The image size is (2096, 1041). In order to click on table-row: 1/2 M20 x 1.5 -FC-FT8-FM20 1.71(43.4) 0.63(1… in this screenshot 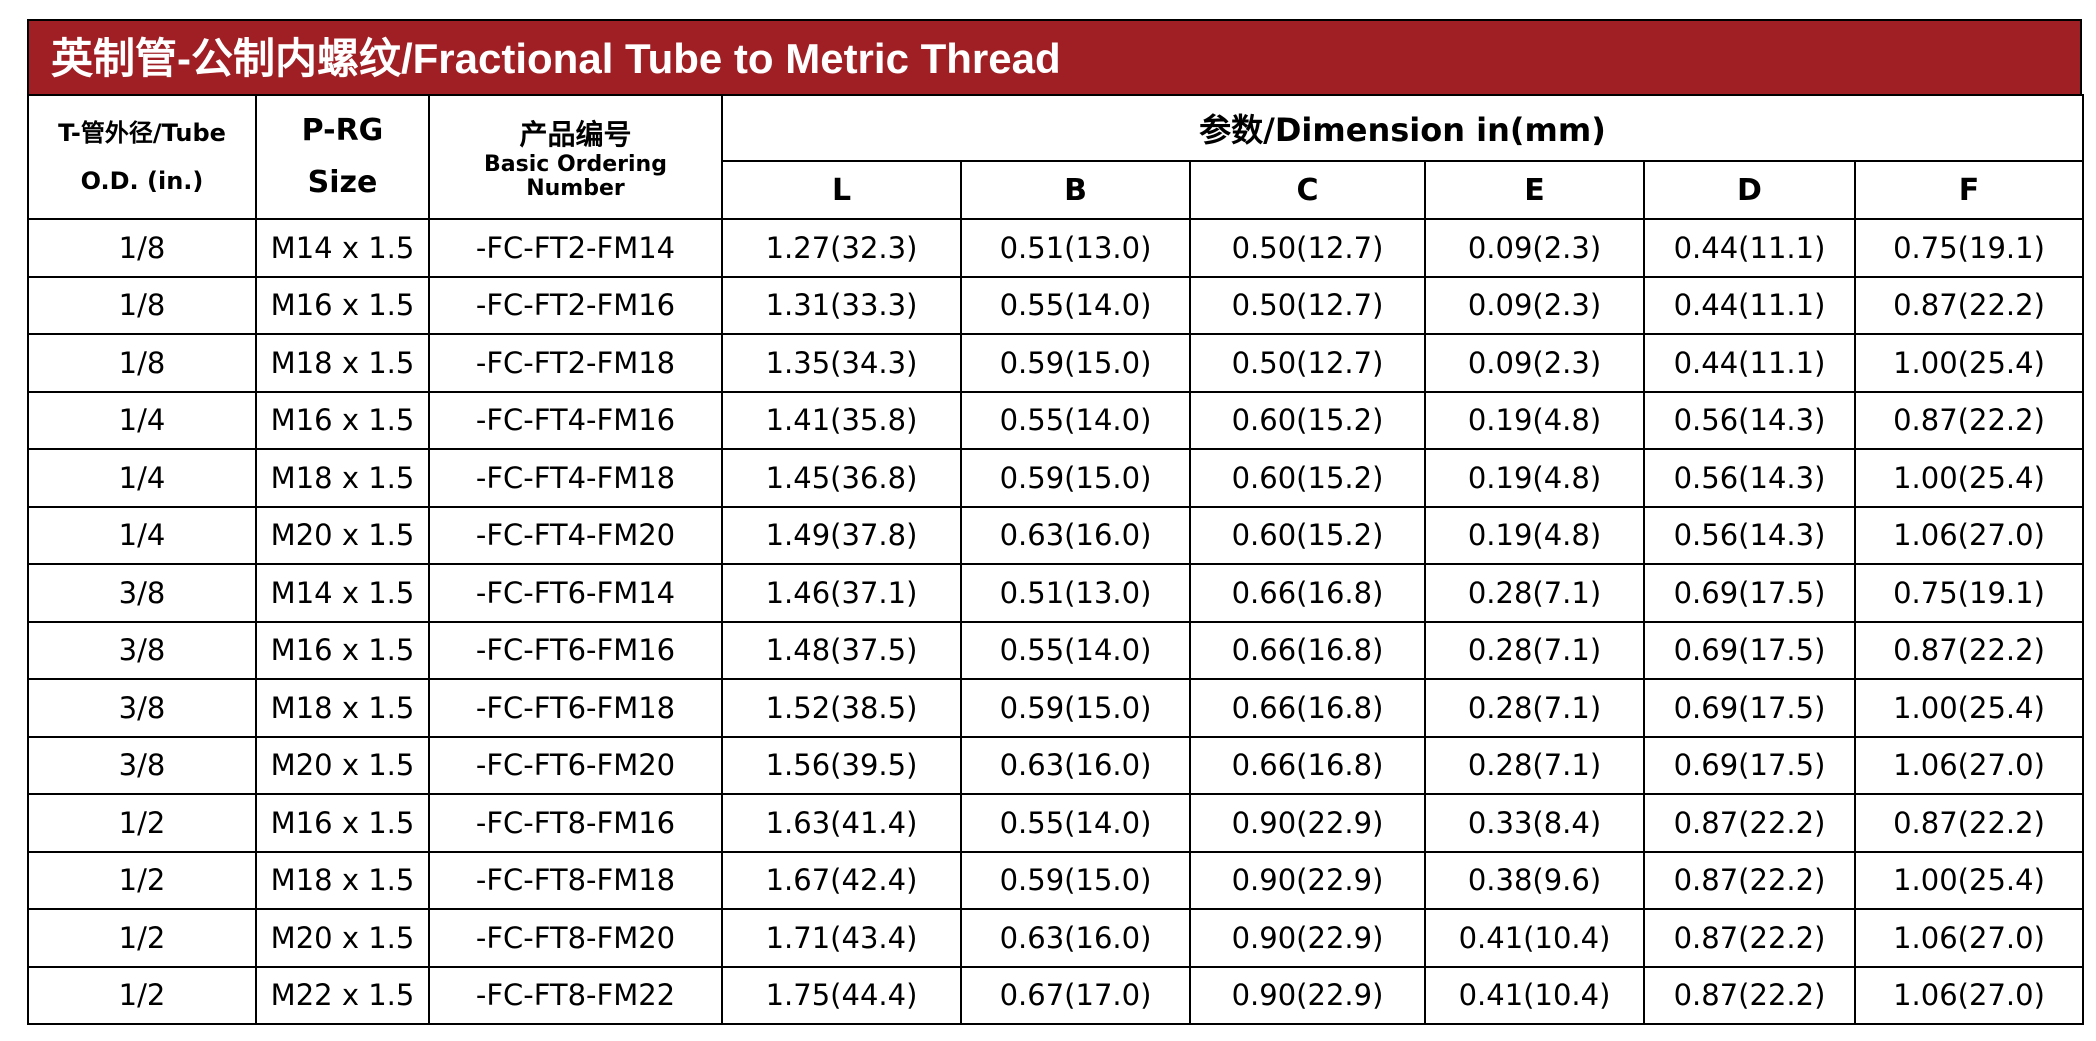, I will do `click(1056, 938)`.